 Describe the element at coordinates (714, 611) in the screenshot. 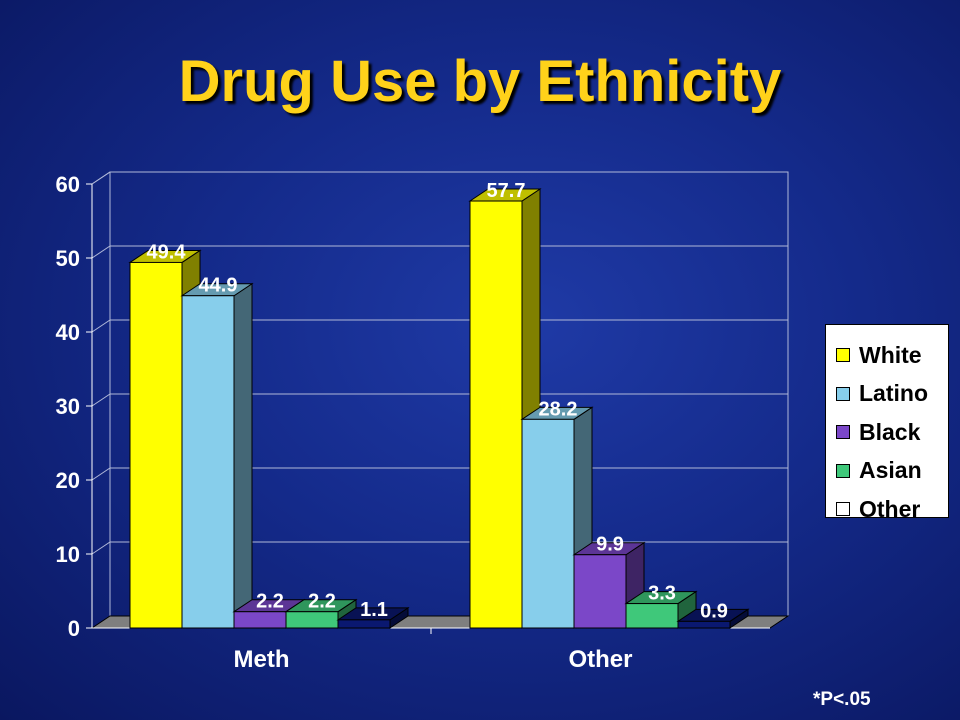

I see `data-label: 0.9` at that location.